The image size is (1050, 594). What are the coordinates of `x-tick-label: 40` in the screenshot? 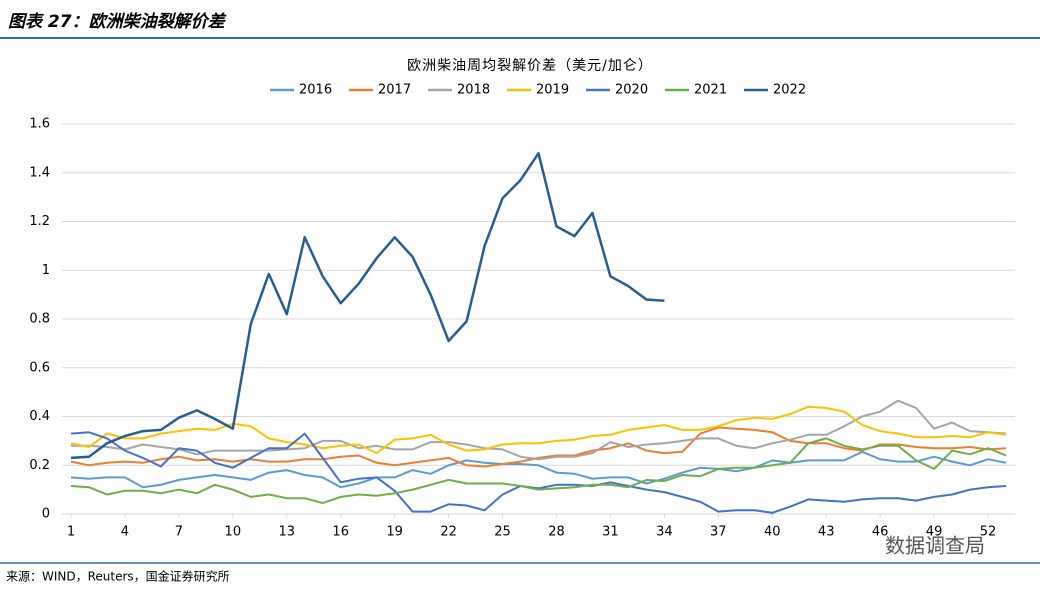 It's located at (772, 532).